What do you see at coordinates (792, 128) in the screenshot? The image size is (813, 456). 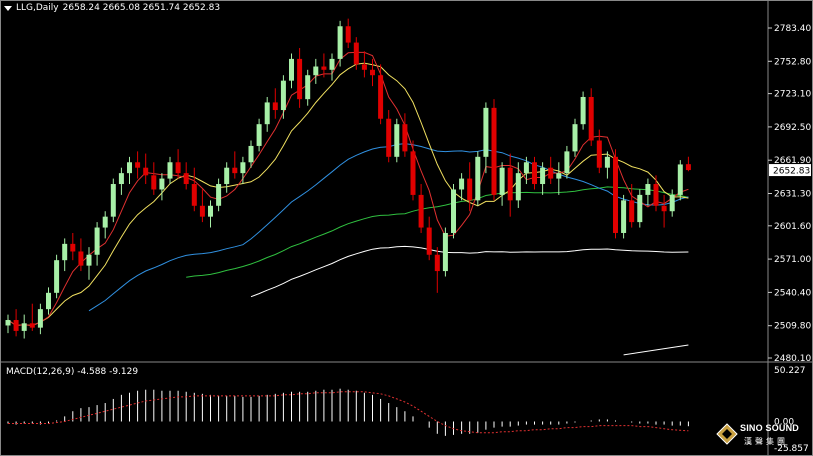 I see `y-tick-label: 2692.50` at bounding box center [792, 128].